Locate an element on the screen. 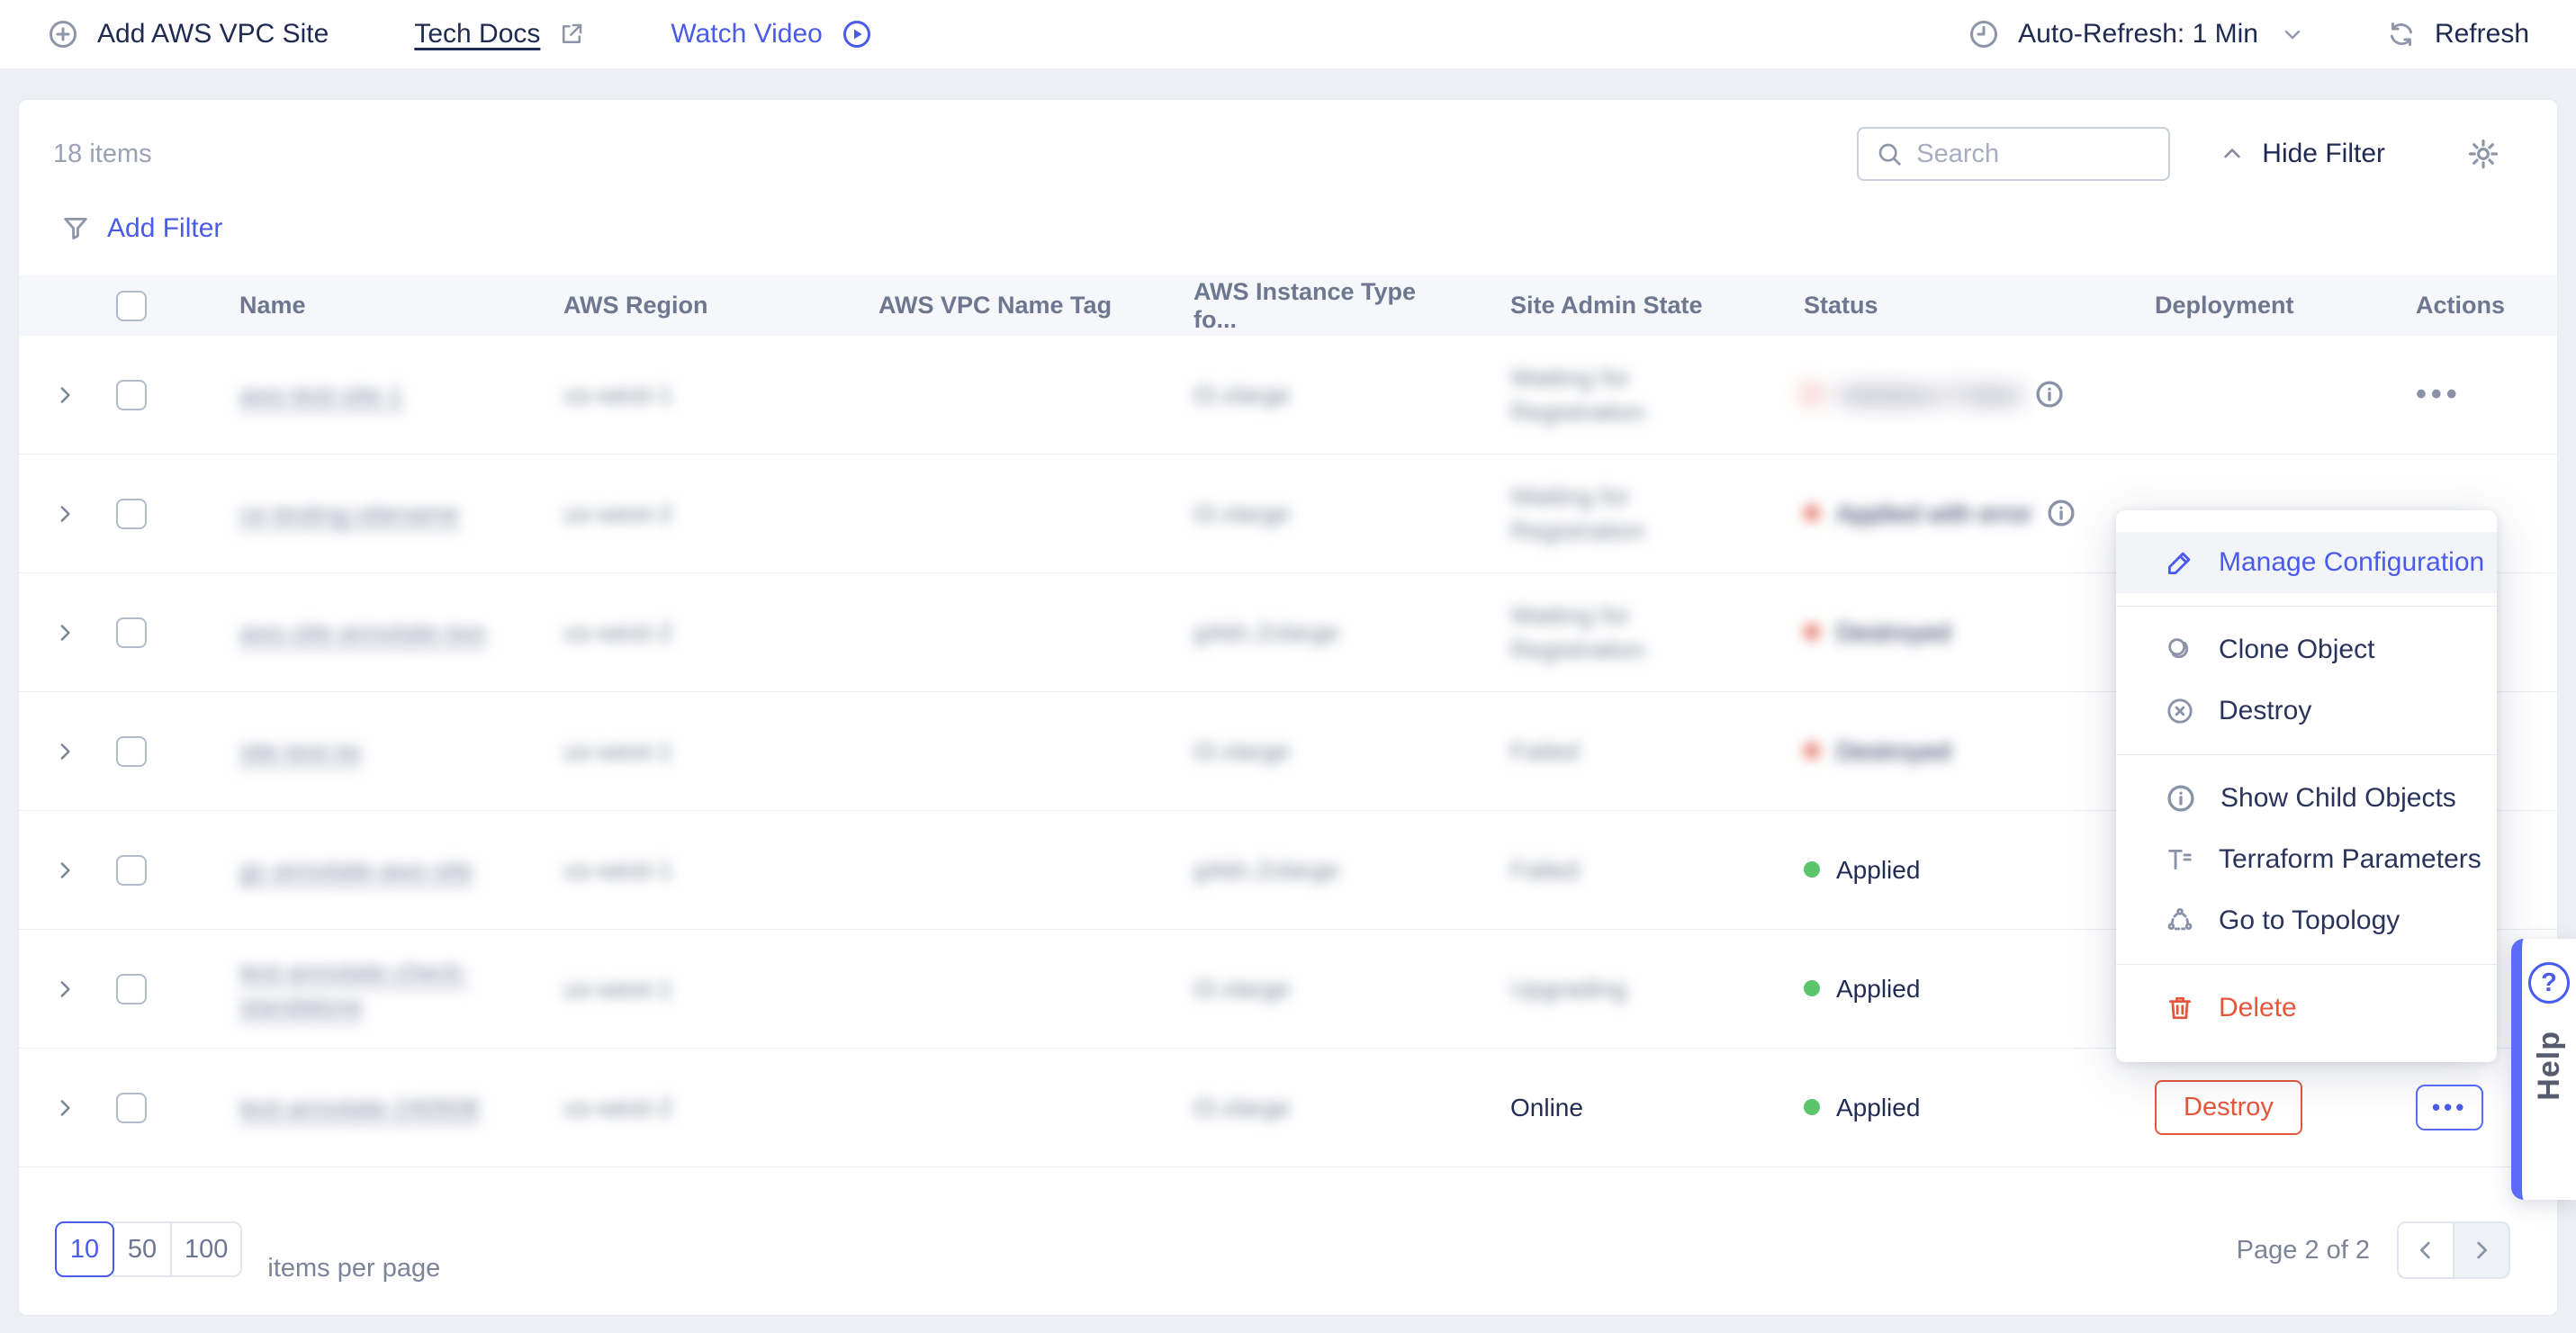  items-per-page-label: items per page is located at coordinates (354, 1268).